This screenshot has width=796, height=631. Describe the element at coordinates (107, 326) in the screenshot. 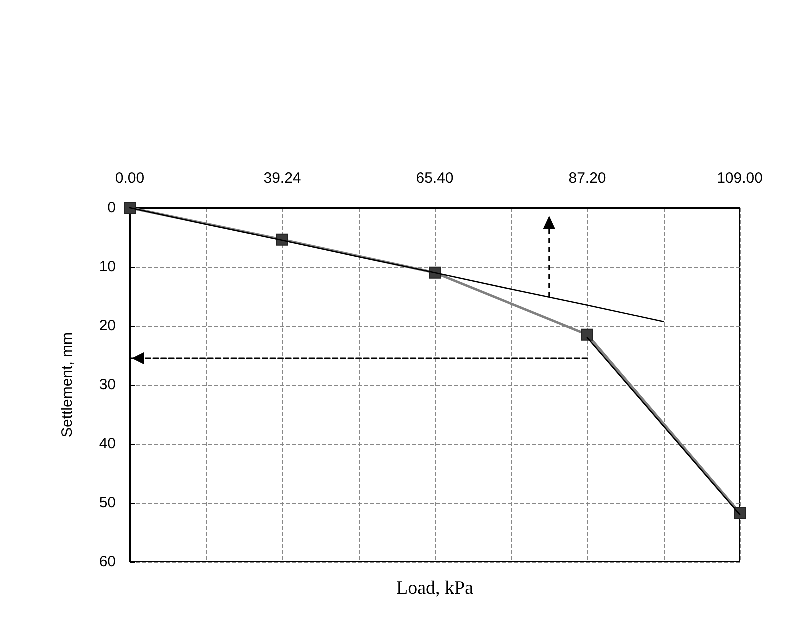

I see `y-tick-label: 20` at that location.